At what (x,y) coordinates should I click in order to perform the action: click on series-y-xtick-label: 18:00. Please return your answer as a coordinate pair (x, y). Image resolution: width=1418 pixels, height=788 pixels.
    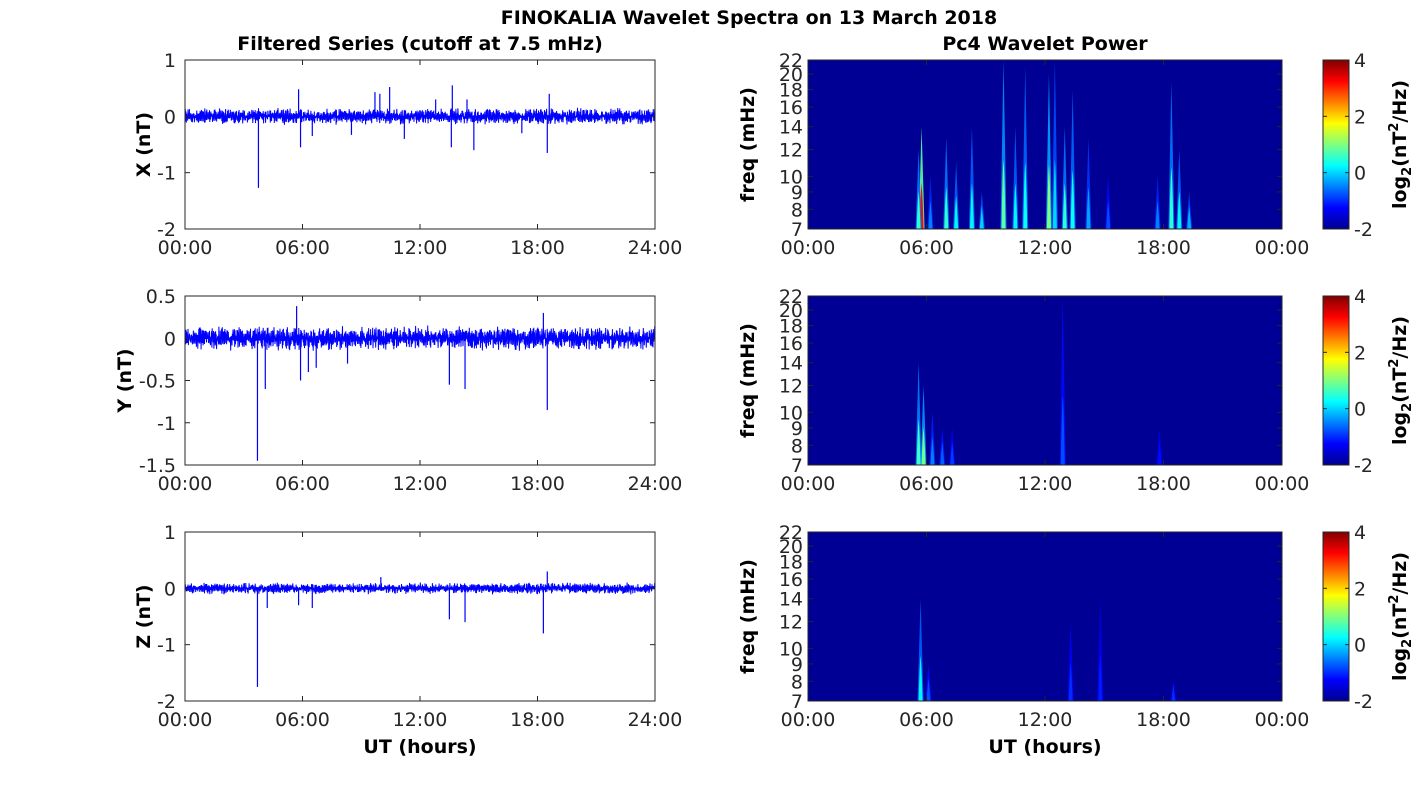
    Looking at the image, I should click on (537, 484).